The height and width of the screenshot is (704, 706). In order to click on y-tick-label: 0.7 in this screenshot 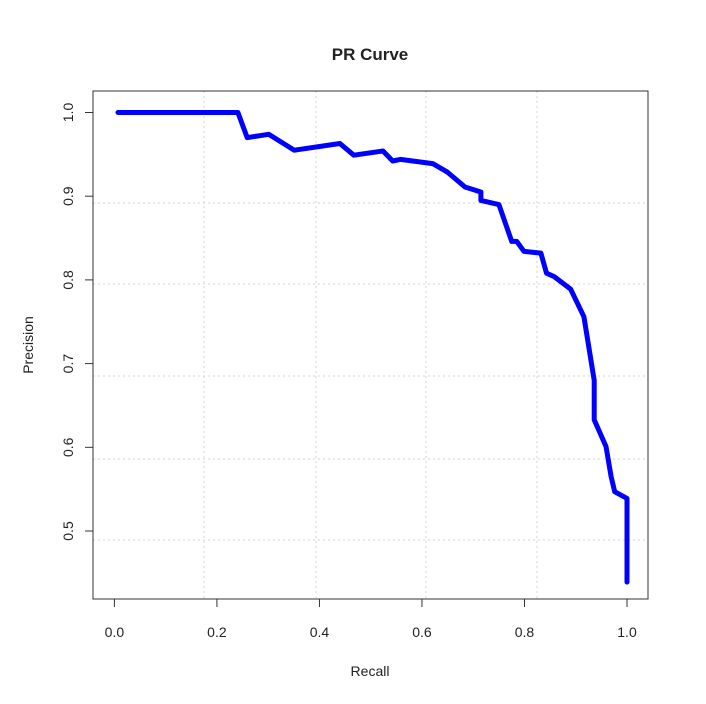, I will do `click(68, 364)`.